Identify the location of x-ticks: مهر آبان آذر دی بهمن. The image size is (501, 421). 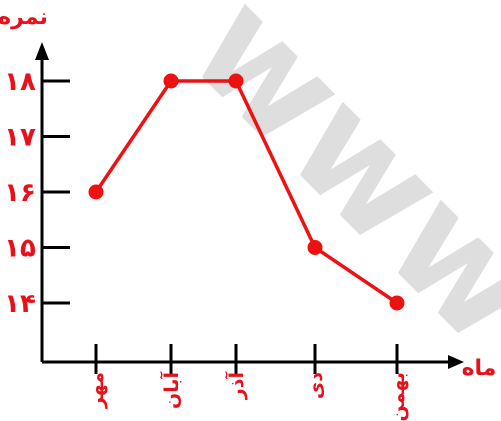
(247, 382).